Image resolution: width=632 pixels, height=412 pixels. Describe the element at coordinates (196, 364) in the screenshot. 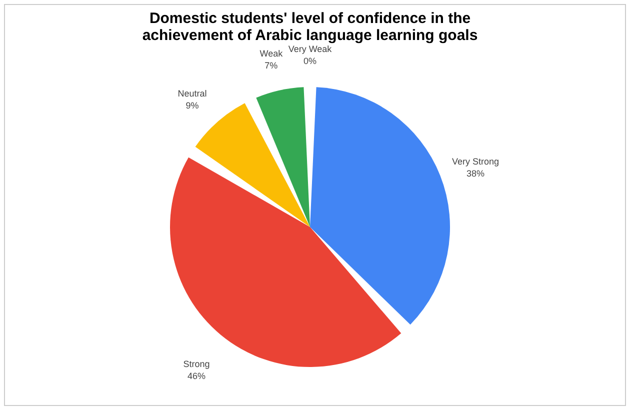

I see `slice-label: Strong` at that location.